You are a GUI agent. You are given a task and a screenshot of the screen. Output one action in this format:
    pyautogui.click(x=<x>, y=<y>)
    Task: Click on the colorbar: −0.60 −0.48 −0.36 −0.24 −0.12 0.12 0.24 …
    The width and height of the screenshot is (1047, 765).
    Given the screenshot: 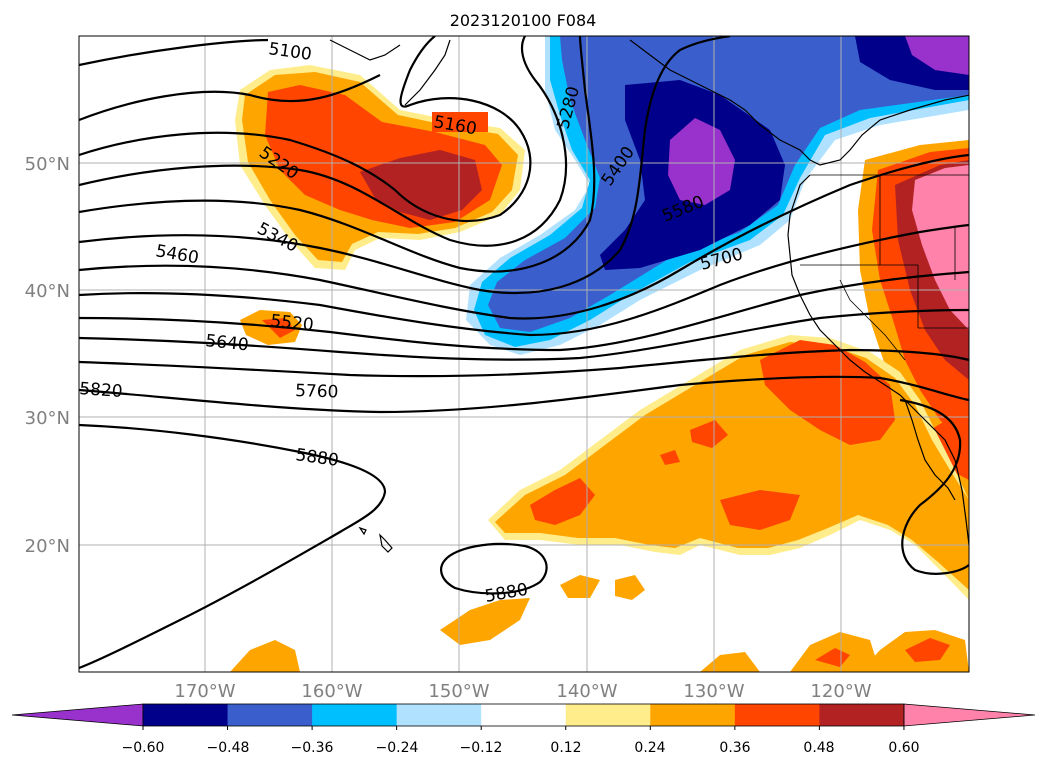 What is the action you would take?
    pyautogui.click(x=523, y=729)
    